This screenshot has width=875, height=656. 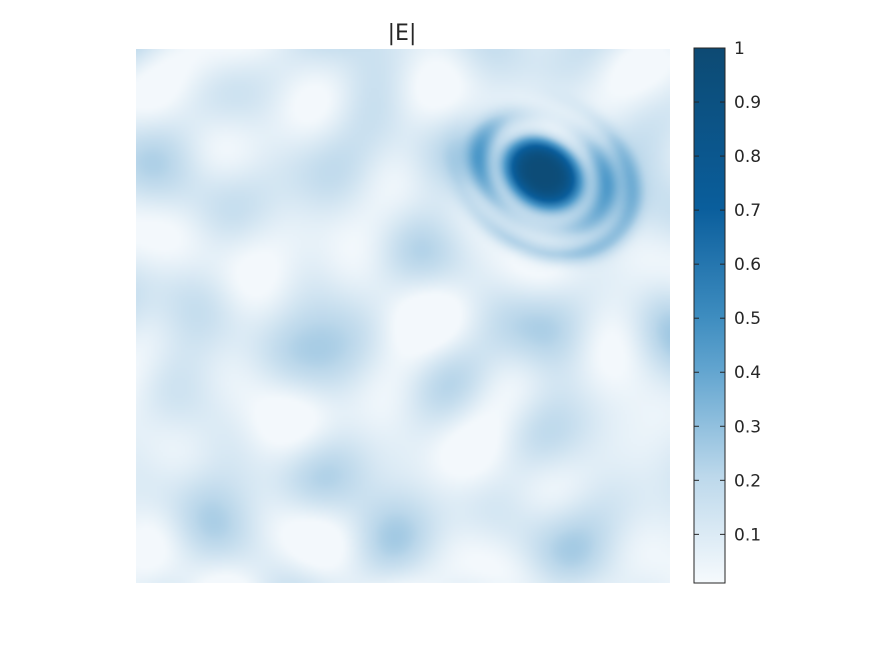 What do you see at coordinates (747, 157) in the screenshot?
I see `colorbar-tick-label: 0.8` at bounding box center [747, 157].